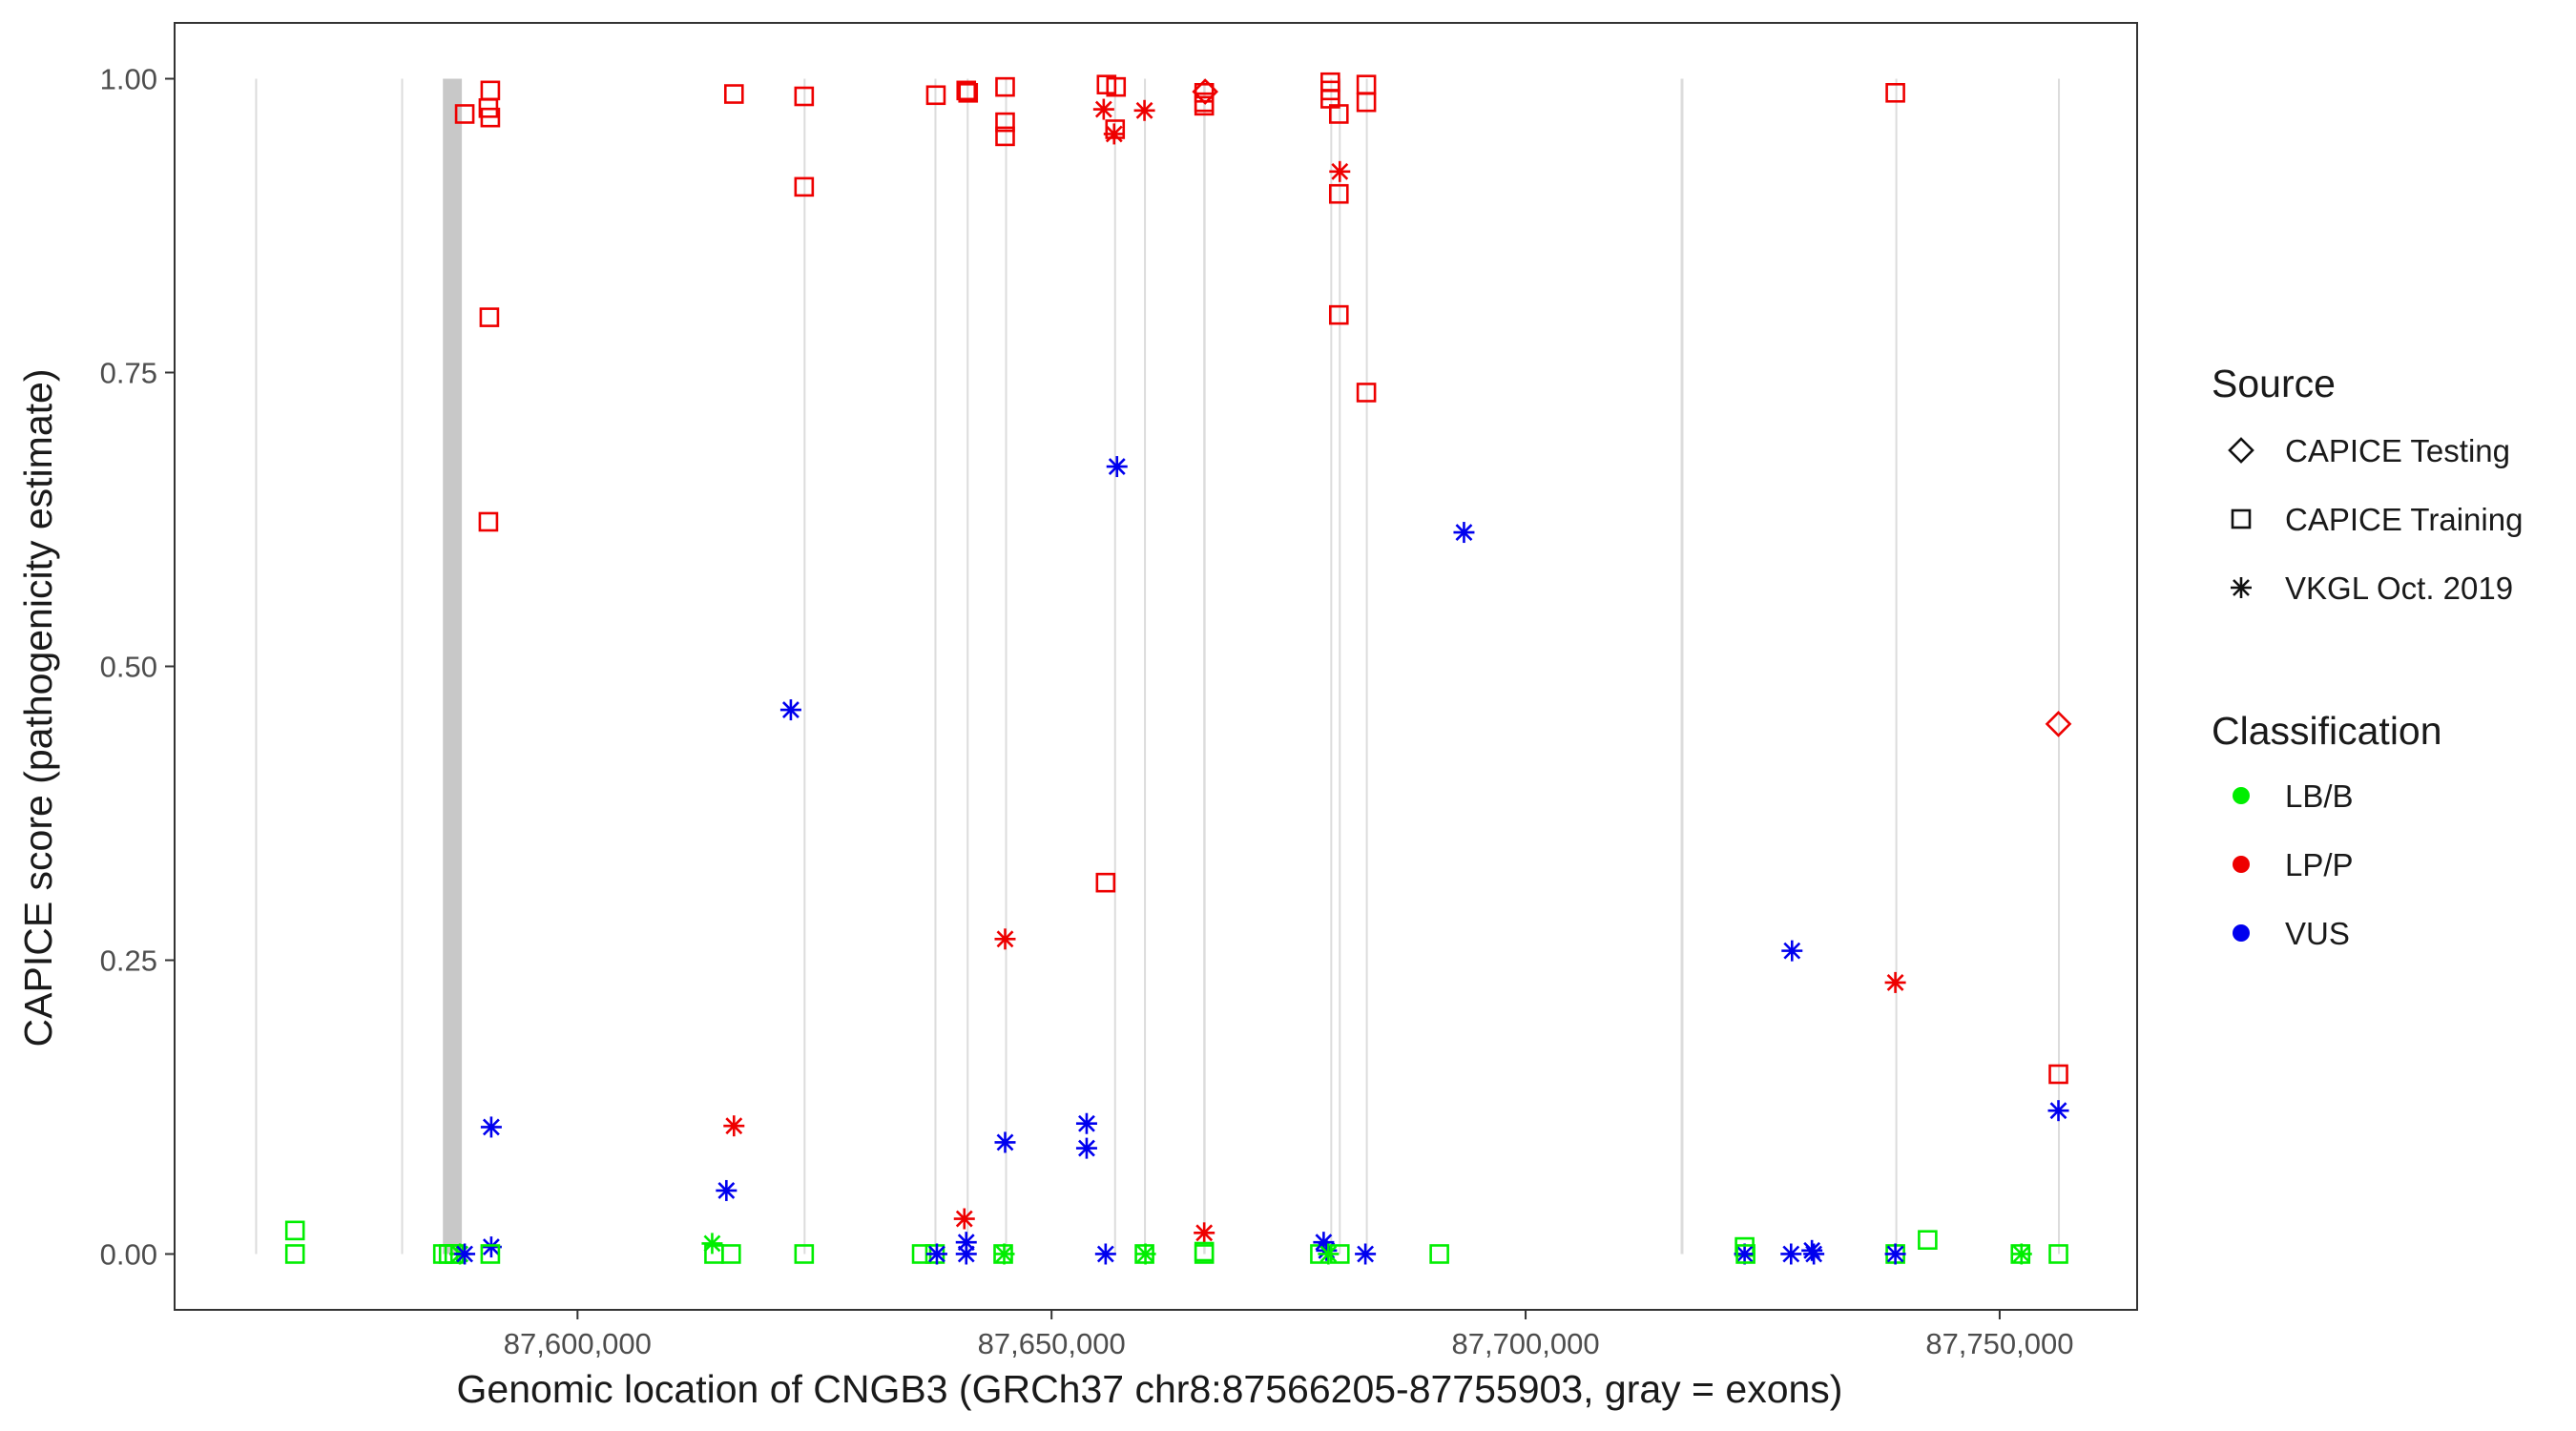  Describe the element at coordinates (2327, 731) in the screenshot. I see `legend-classification-title: Classification` at that location.